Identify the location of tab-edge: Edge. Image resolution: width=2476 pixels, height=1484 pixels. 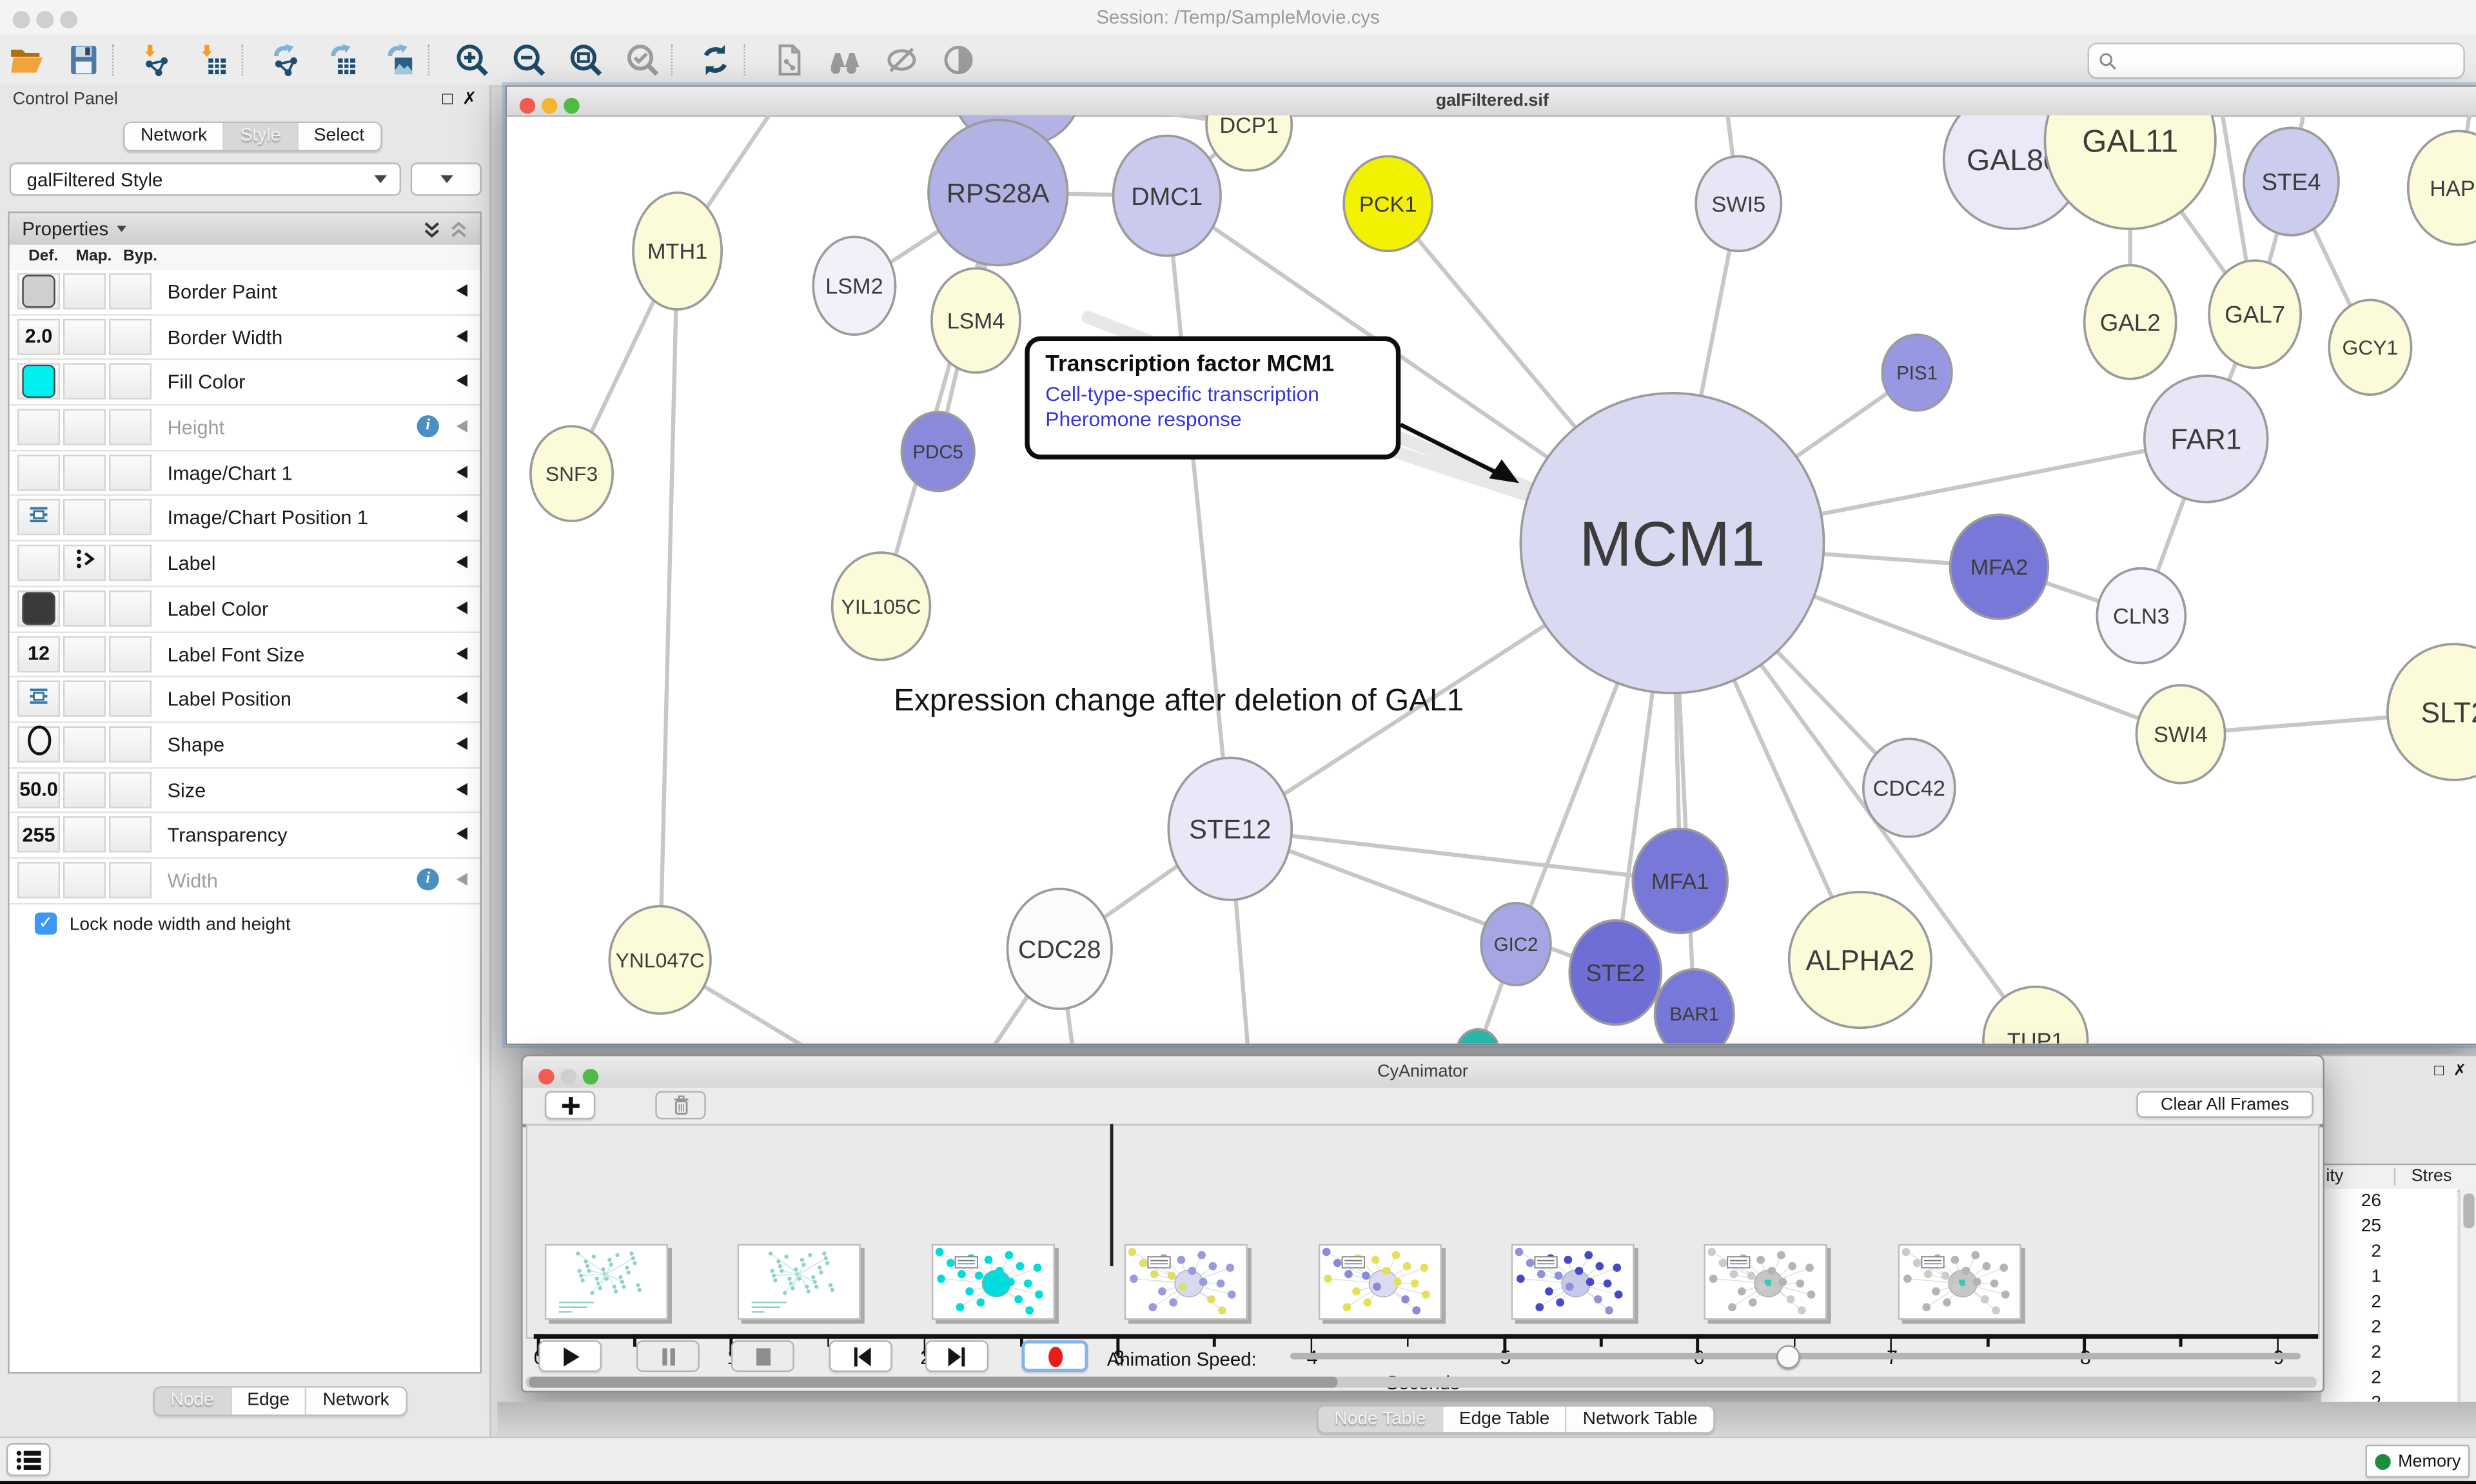
(268, 1401).